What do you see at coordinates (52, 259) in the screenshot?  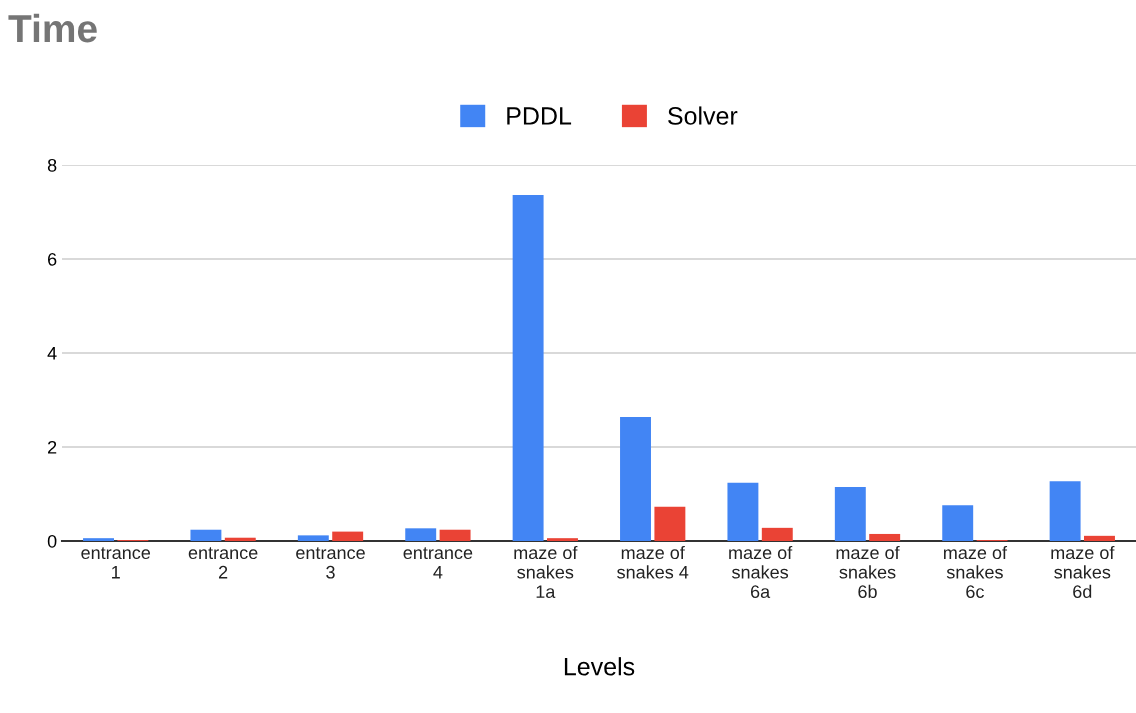 I see `y-tick-label: 6` at bounding box center [52, 259].